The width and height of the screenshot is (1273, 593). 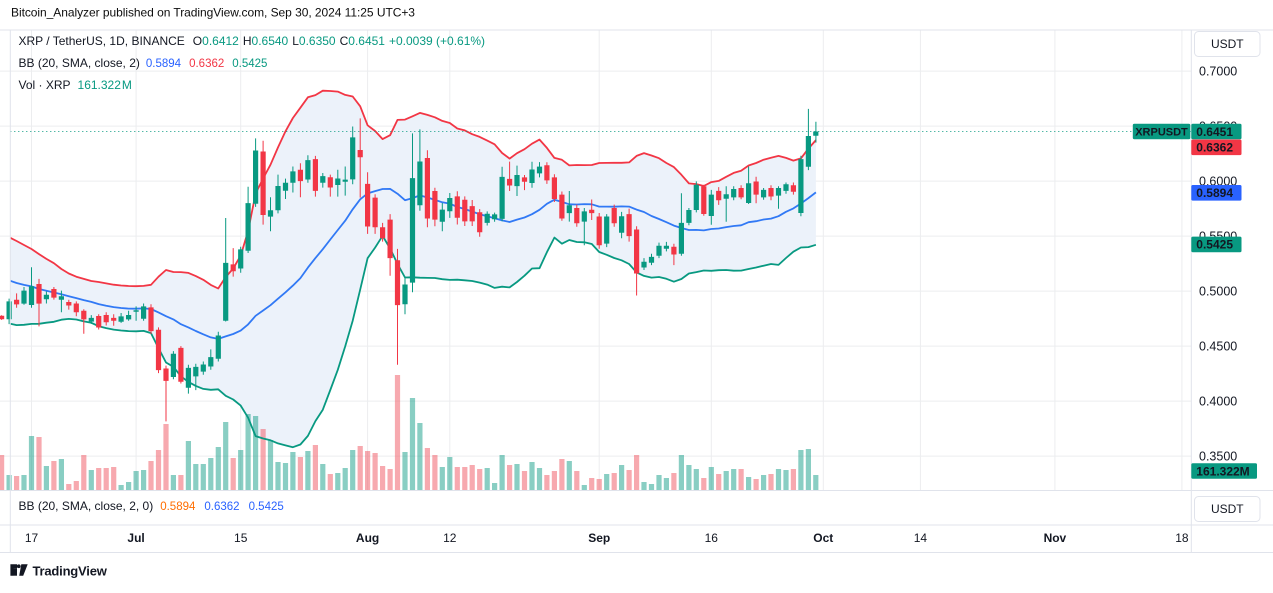 What do you see at coordinates (1182, 538) in the screenshot?
I see `svg-text: 18` at bounding box center [1182, 538].